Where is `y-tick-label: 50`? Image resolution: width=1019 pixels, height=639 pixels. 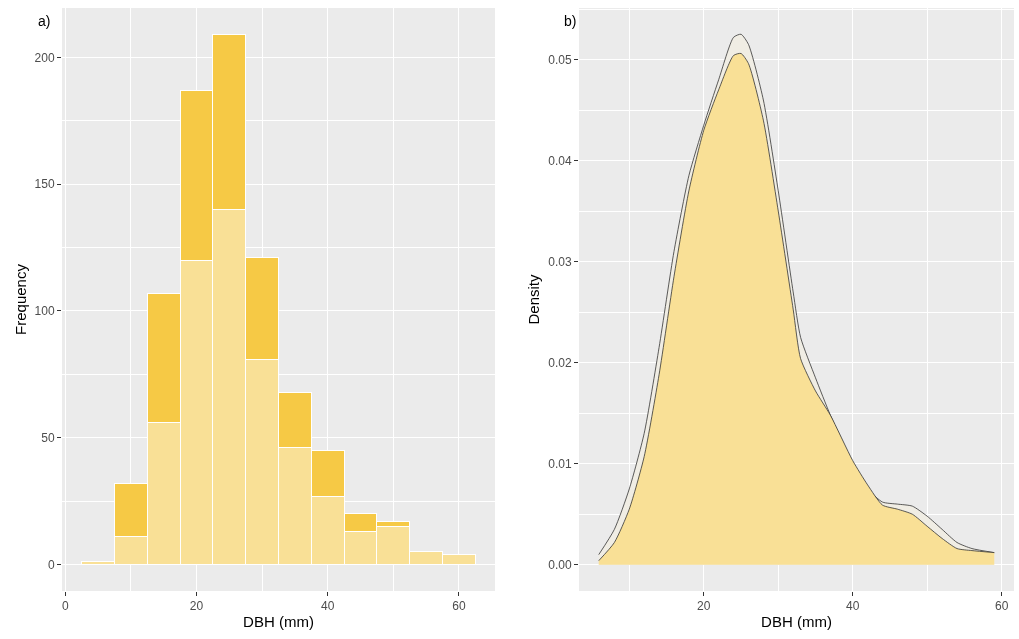 y-tick-label: 50 is located at coordinates (48, 437).